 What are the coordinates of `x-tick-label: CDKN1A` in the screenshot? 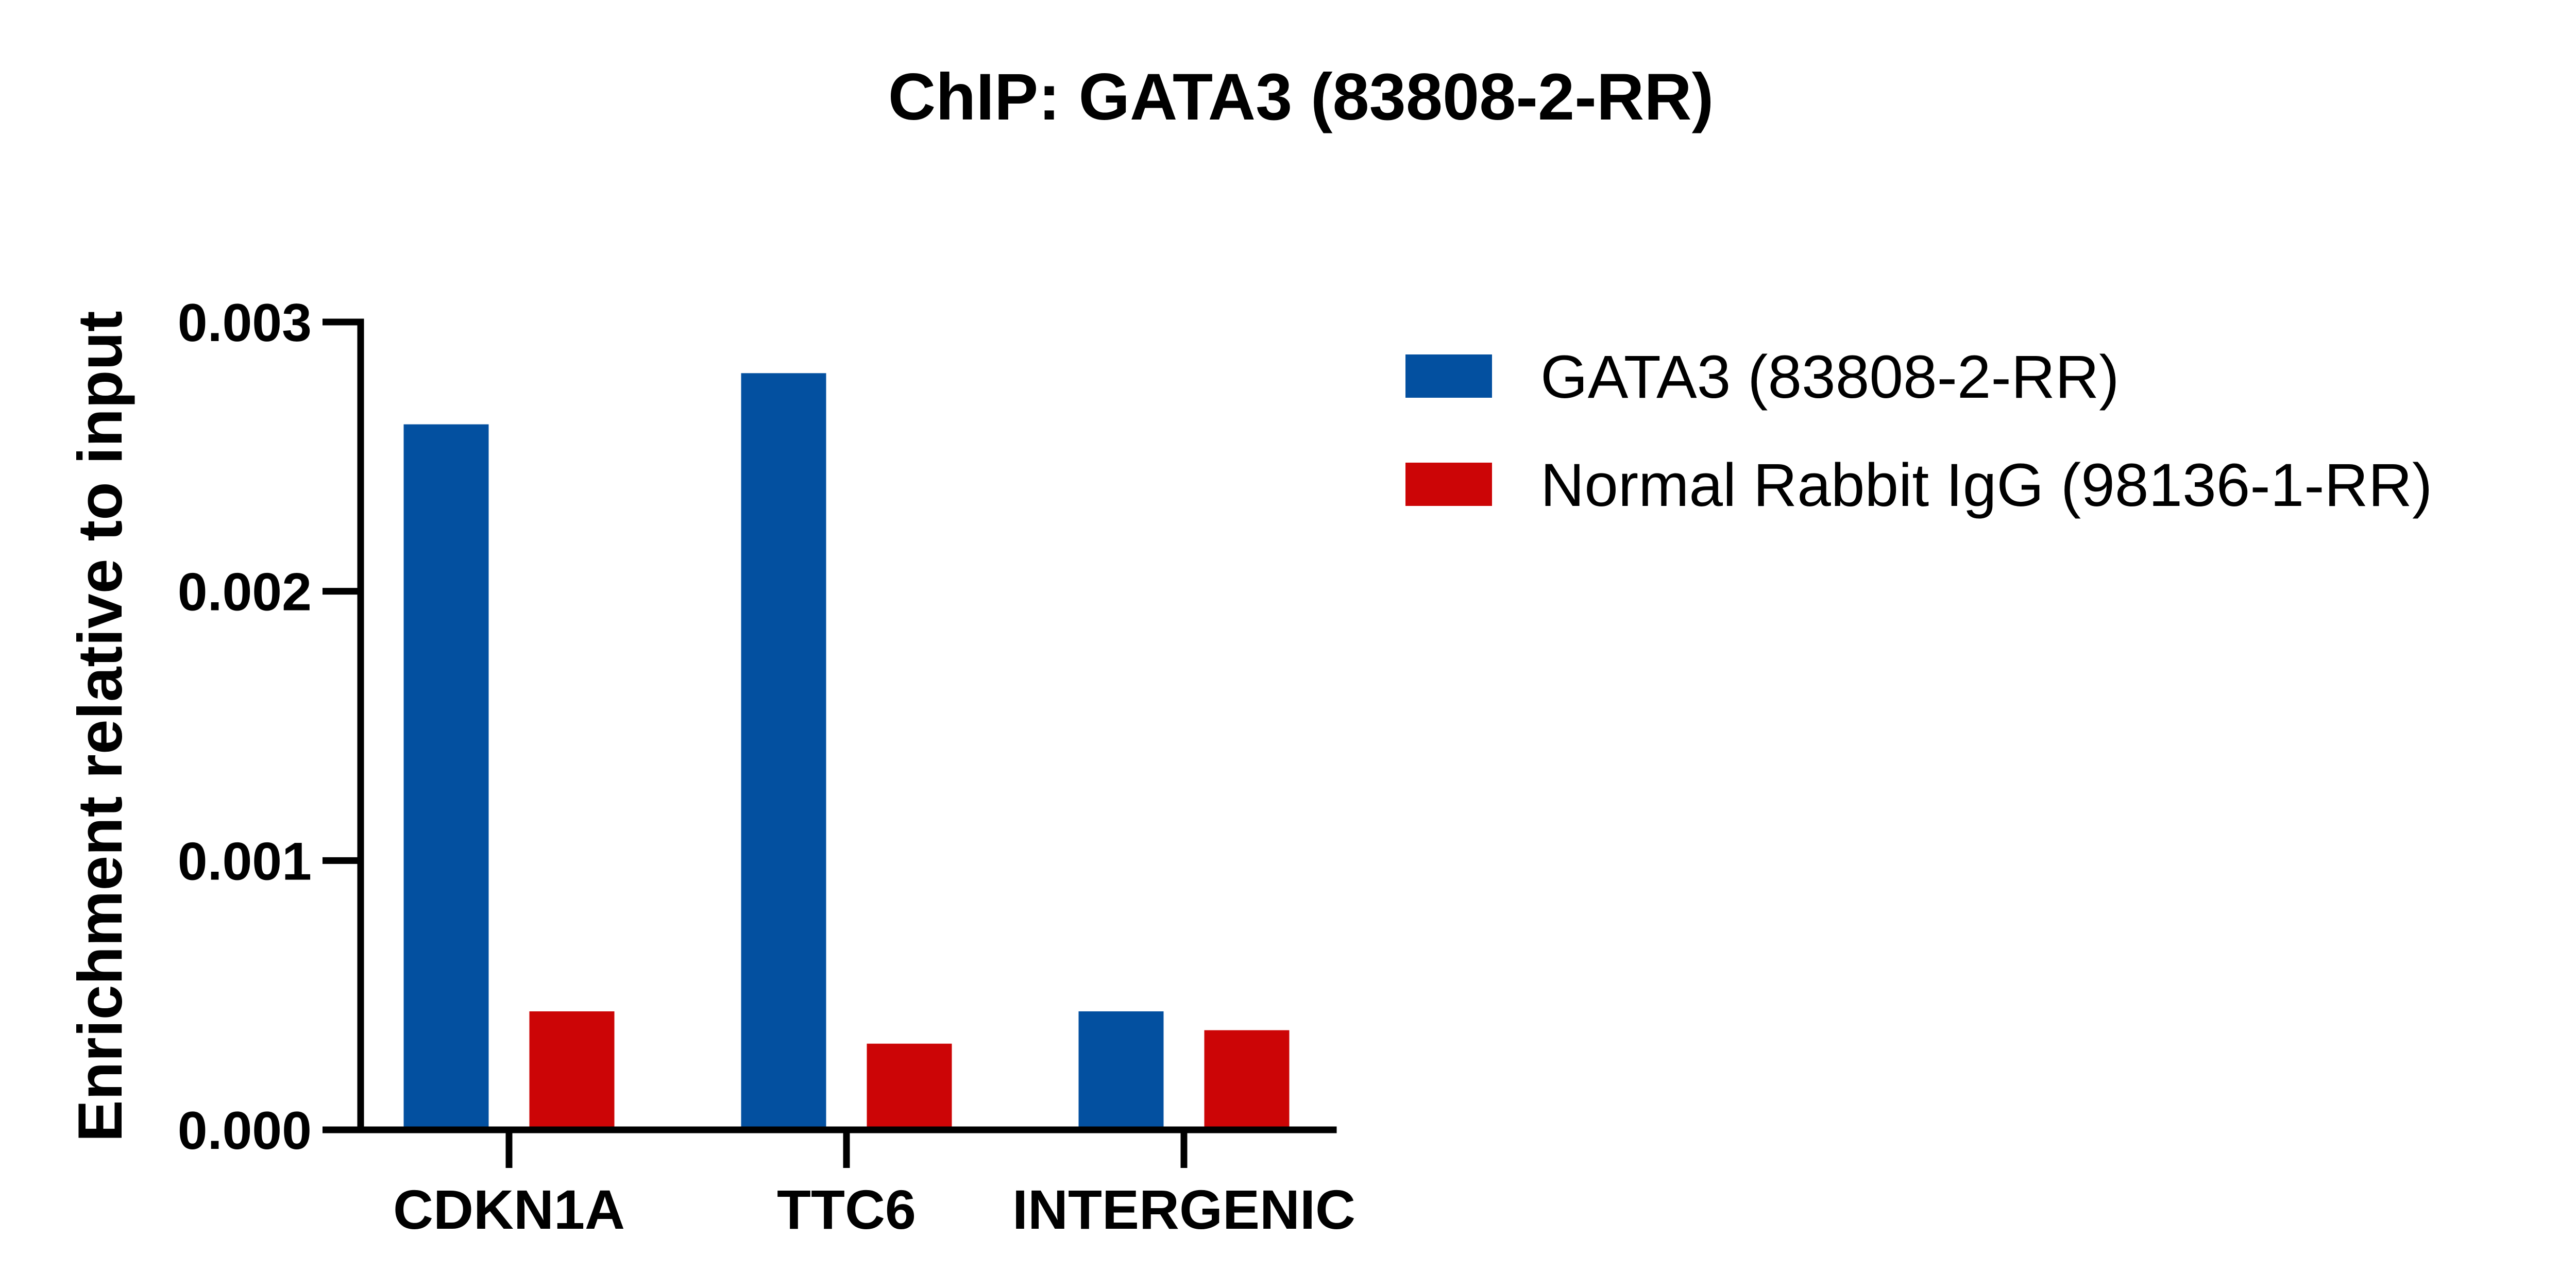 It's located at (509, 1209).